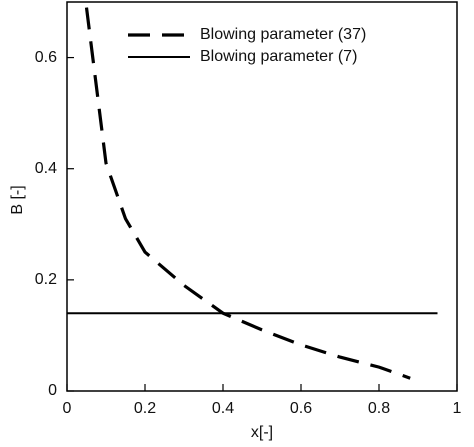  I want to click on y-axis-label: B [-], so click(17, 199).